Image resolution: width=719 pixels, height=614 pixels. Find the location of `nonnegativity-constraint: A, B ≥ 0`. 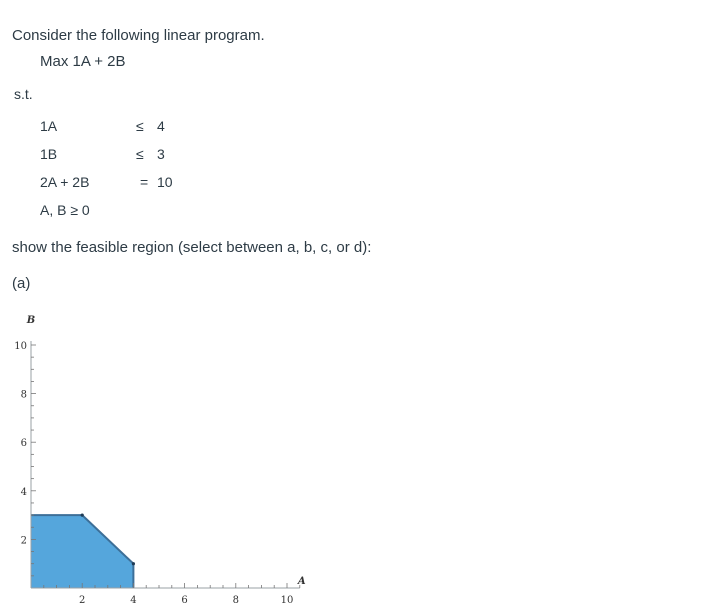

nonnegativity-constraint: A, B ≥ 0 is located at coordinates (65, 210).